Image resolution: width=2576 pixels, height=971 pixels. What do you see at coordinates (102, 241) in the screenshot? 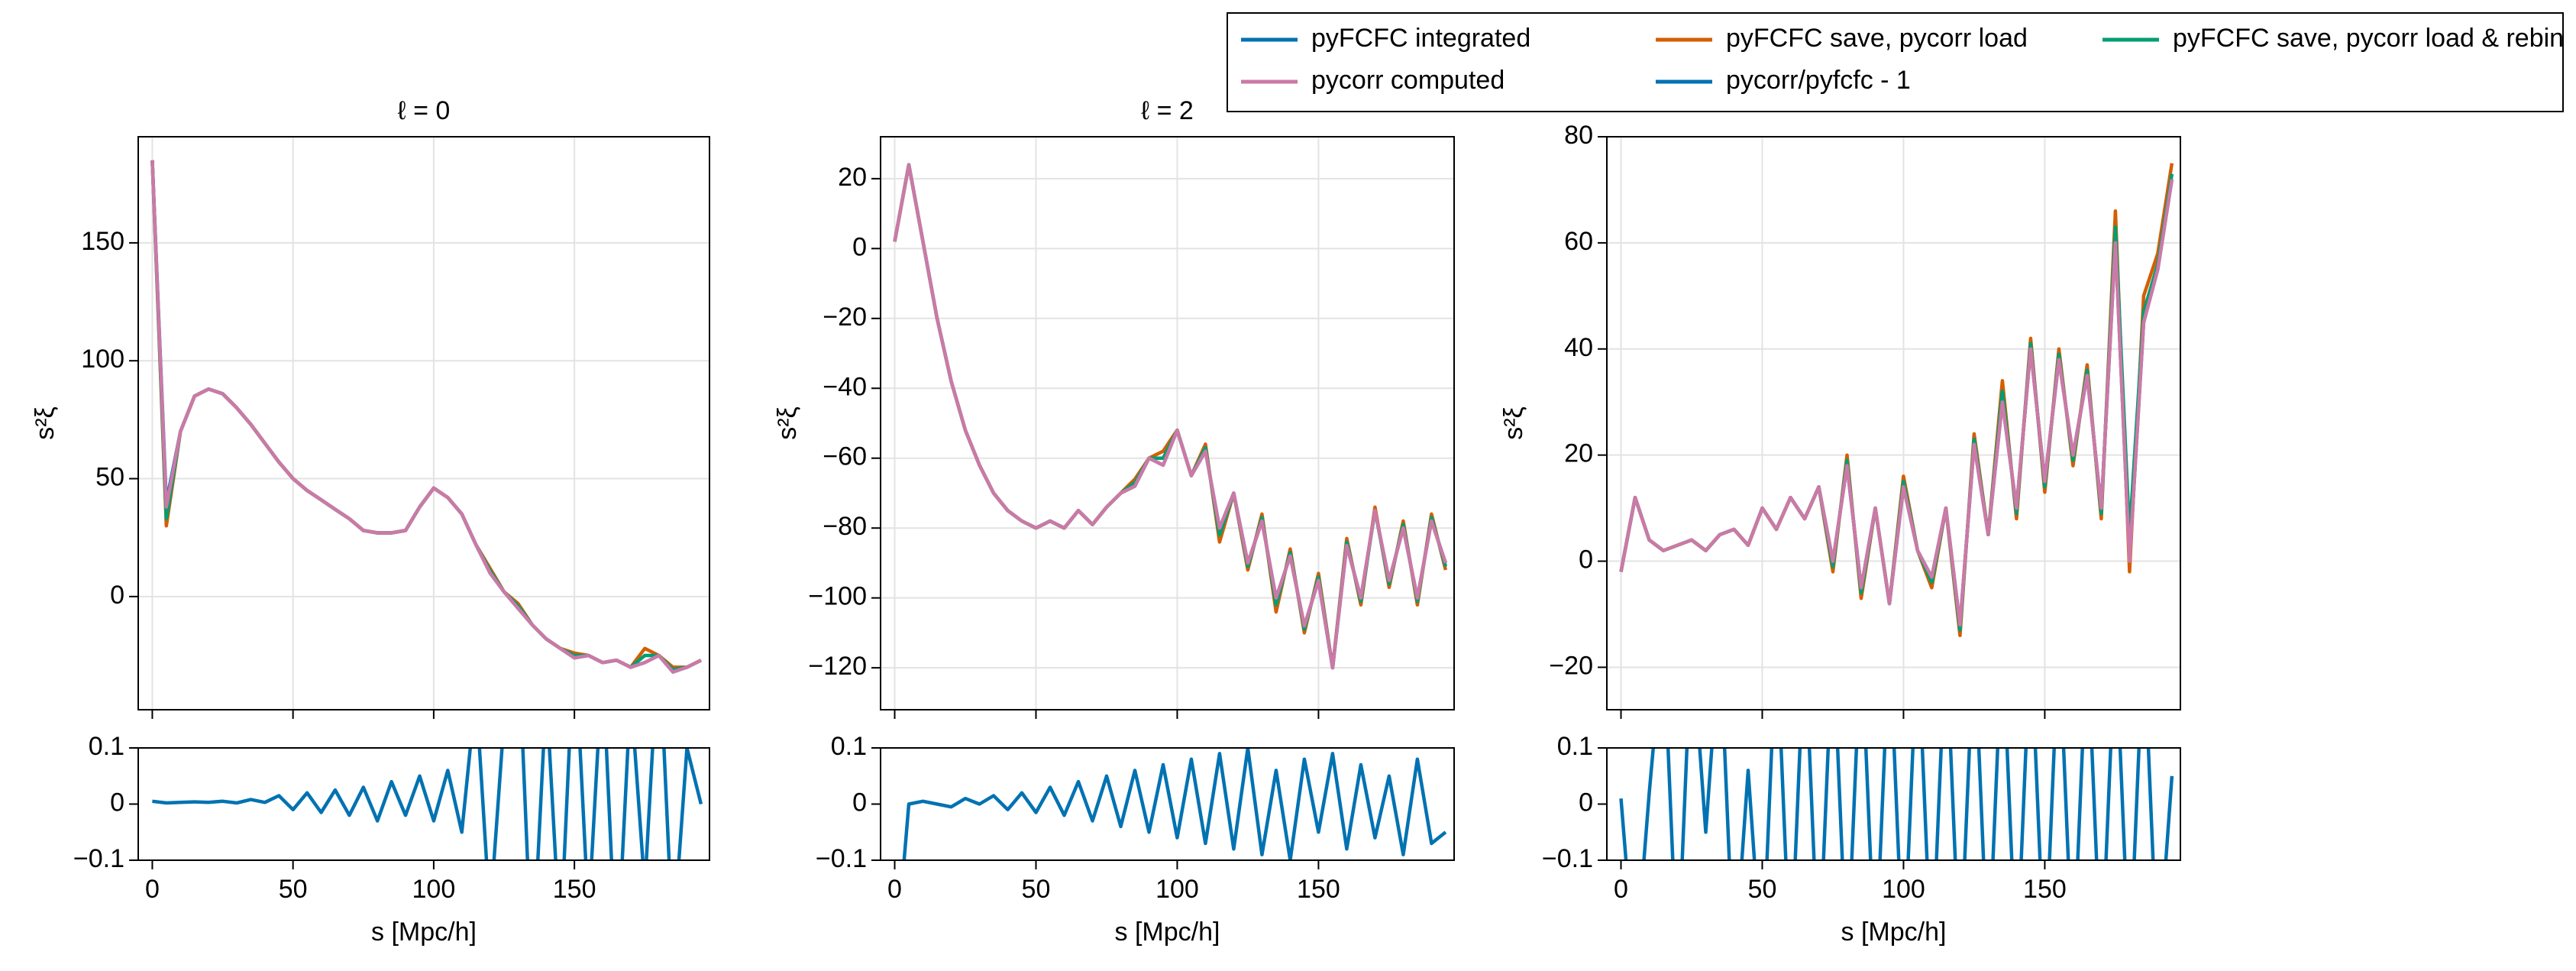
I see `y-tick-label: 150` at bounding box center [102, 241].